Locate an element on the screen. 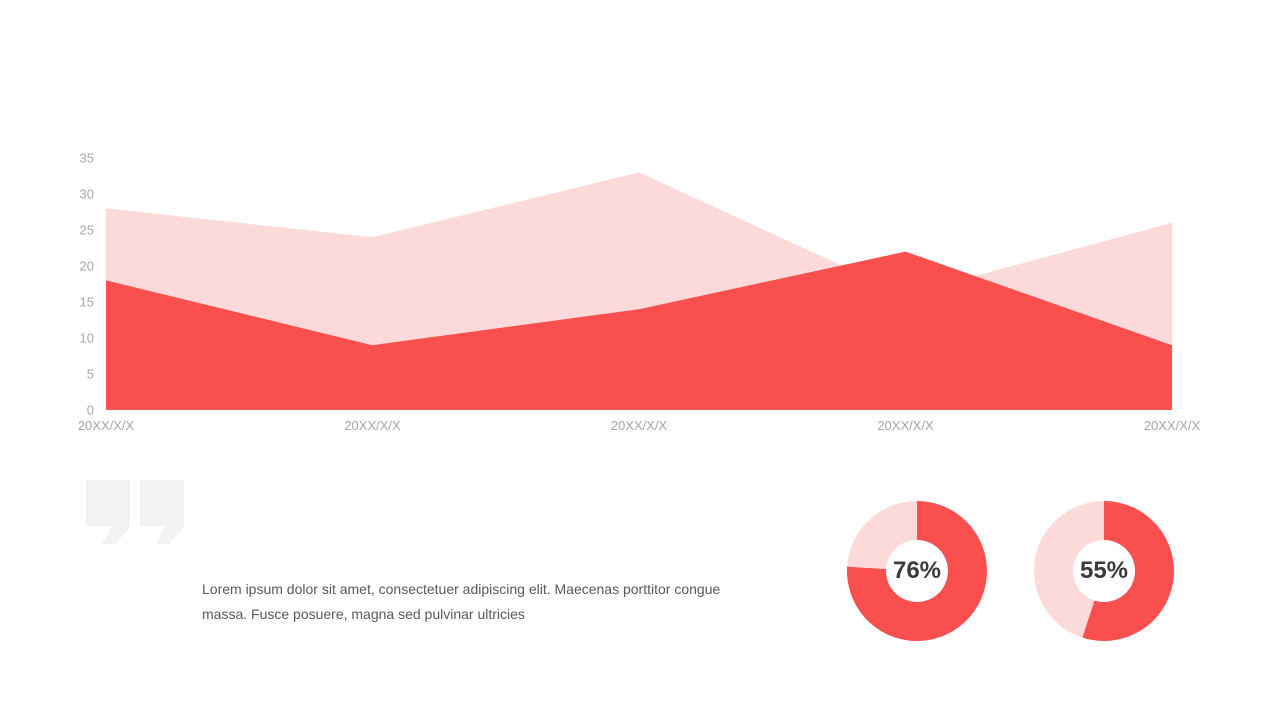 The width and height of the screenshot is (1280, 720). quote-mark-icon is located at coordinates (135, 512).